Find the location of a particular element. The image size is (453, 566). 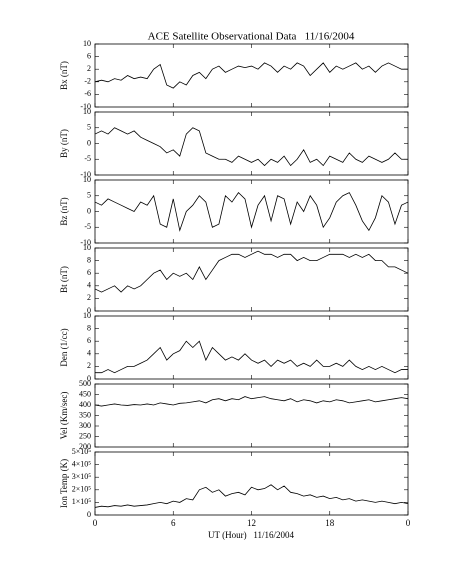

x-axis-label: UT (Hour) 11/16/2004 is located at coordinates (251, 535).